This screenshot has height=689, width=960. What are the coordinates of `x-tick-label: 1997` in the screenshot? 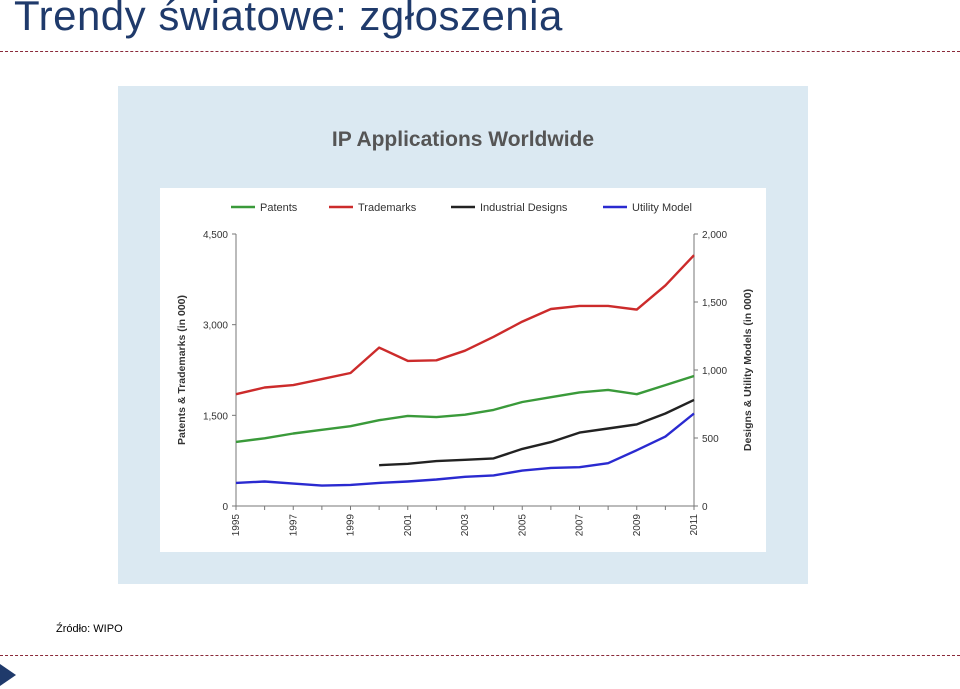 It's located at (293, 525).